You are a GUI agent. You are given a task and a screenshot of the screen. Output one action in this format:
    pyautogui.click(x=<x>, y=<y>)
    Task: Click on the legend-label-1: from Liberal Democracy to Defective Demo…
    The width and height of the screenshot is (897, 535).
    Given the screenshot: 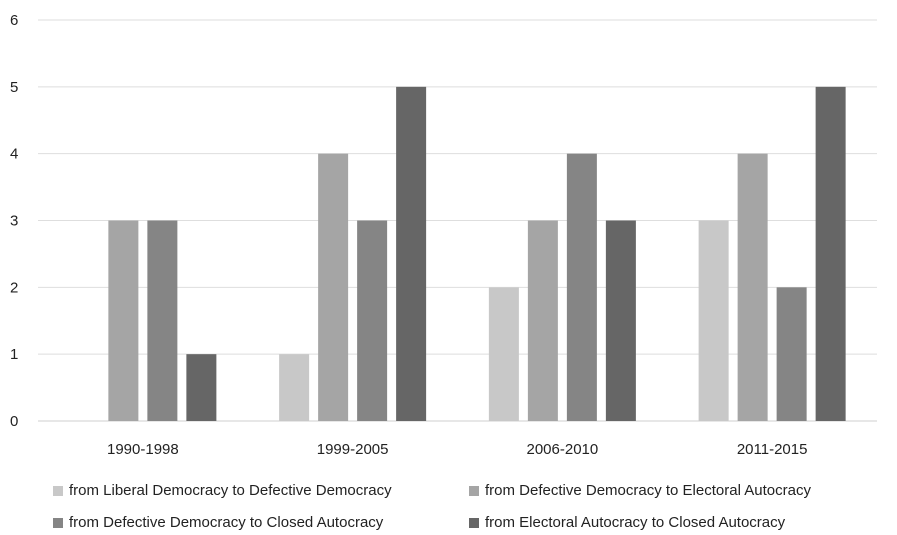 What is the action you would take?
    pyautogui.click(x=230, y=490)
    